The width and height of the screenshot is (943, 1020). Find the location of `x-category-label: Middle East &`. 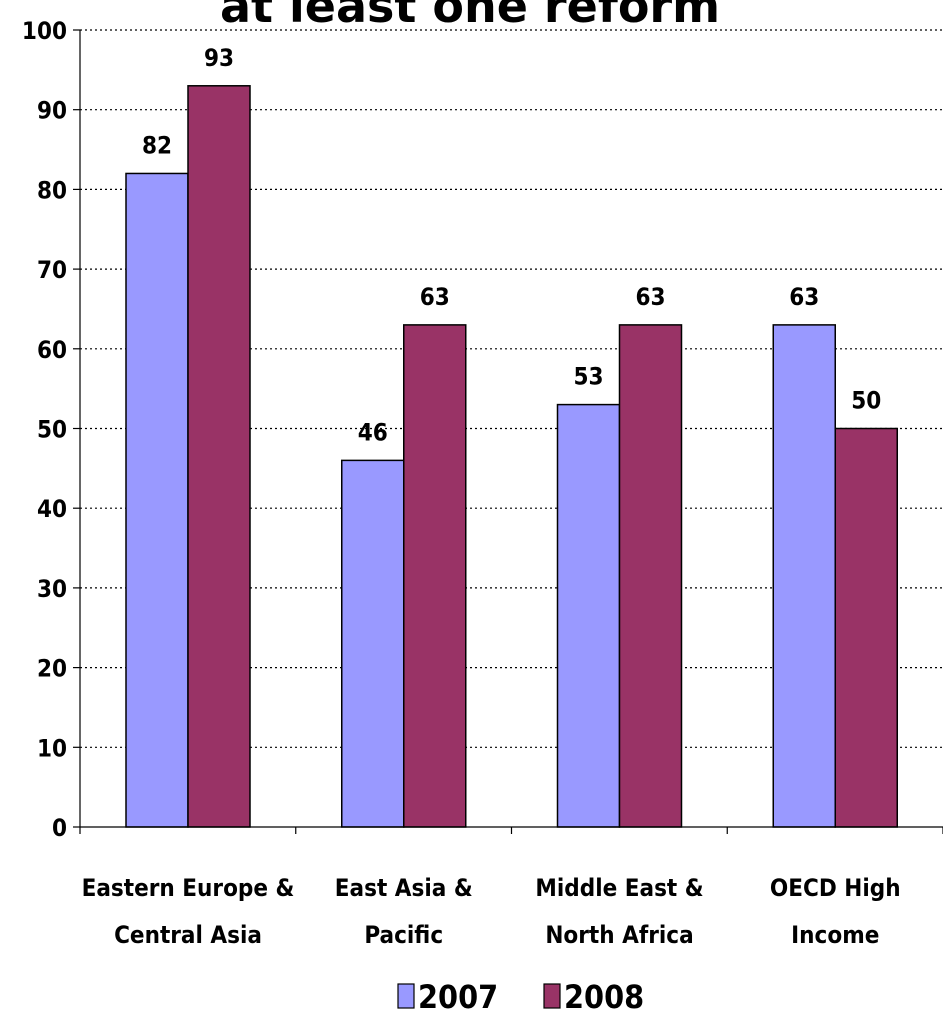

x-category-label: Middle East & is located at coordinates (619, 888).